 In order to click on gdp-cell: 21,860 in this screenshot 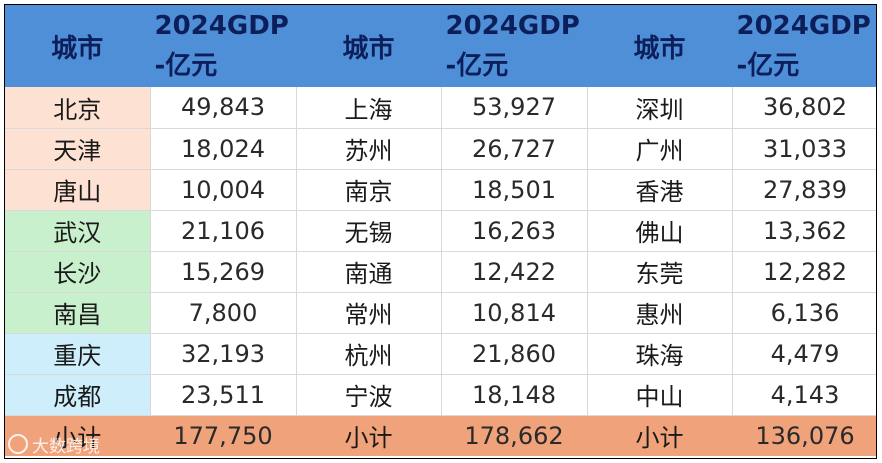, I will do `click(514, 354)`.